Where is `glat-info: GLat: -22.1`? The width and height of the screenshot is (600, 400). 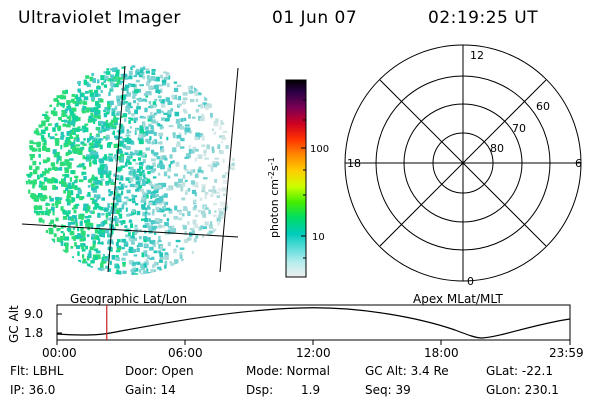
glat-info: GLat: -22.1 is located at coordinates (519, 371).